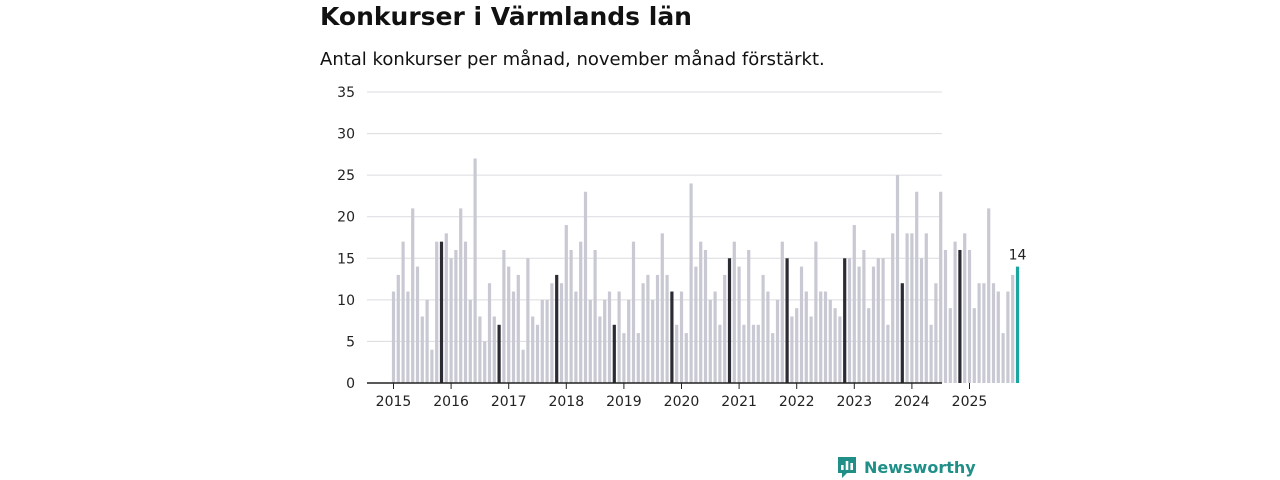 The height and width of the screenshot is (480, 1280). Describe the element at coordinates (346, 93) in the screenshot. I see `y-tick-label: 35` at that location.